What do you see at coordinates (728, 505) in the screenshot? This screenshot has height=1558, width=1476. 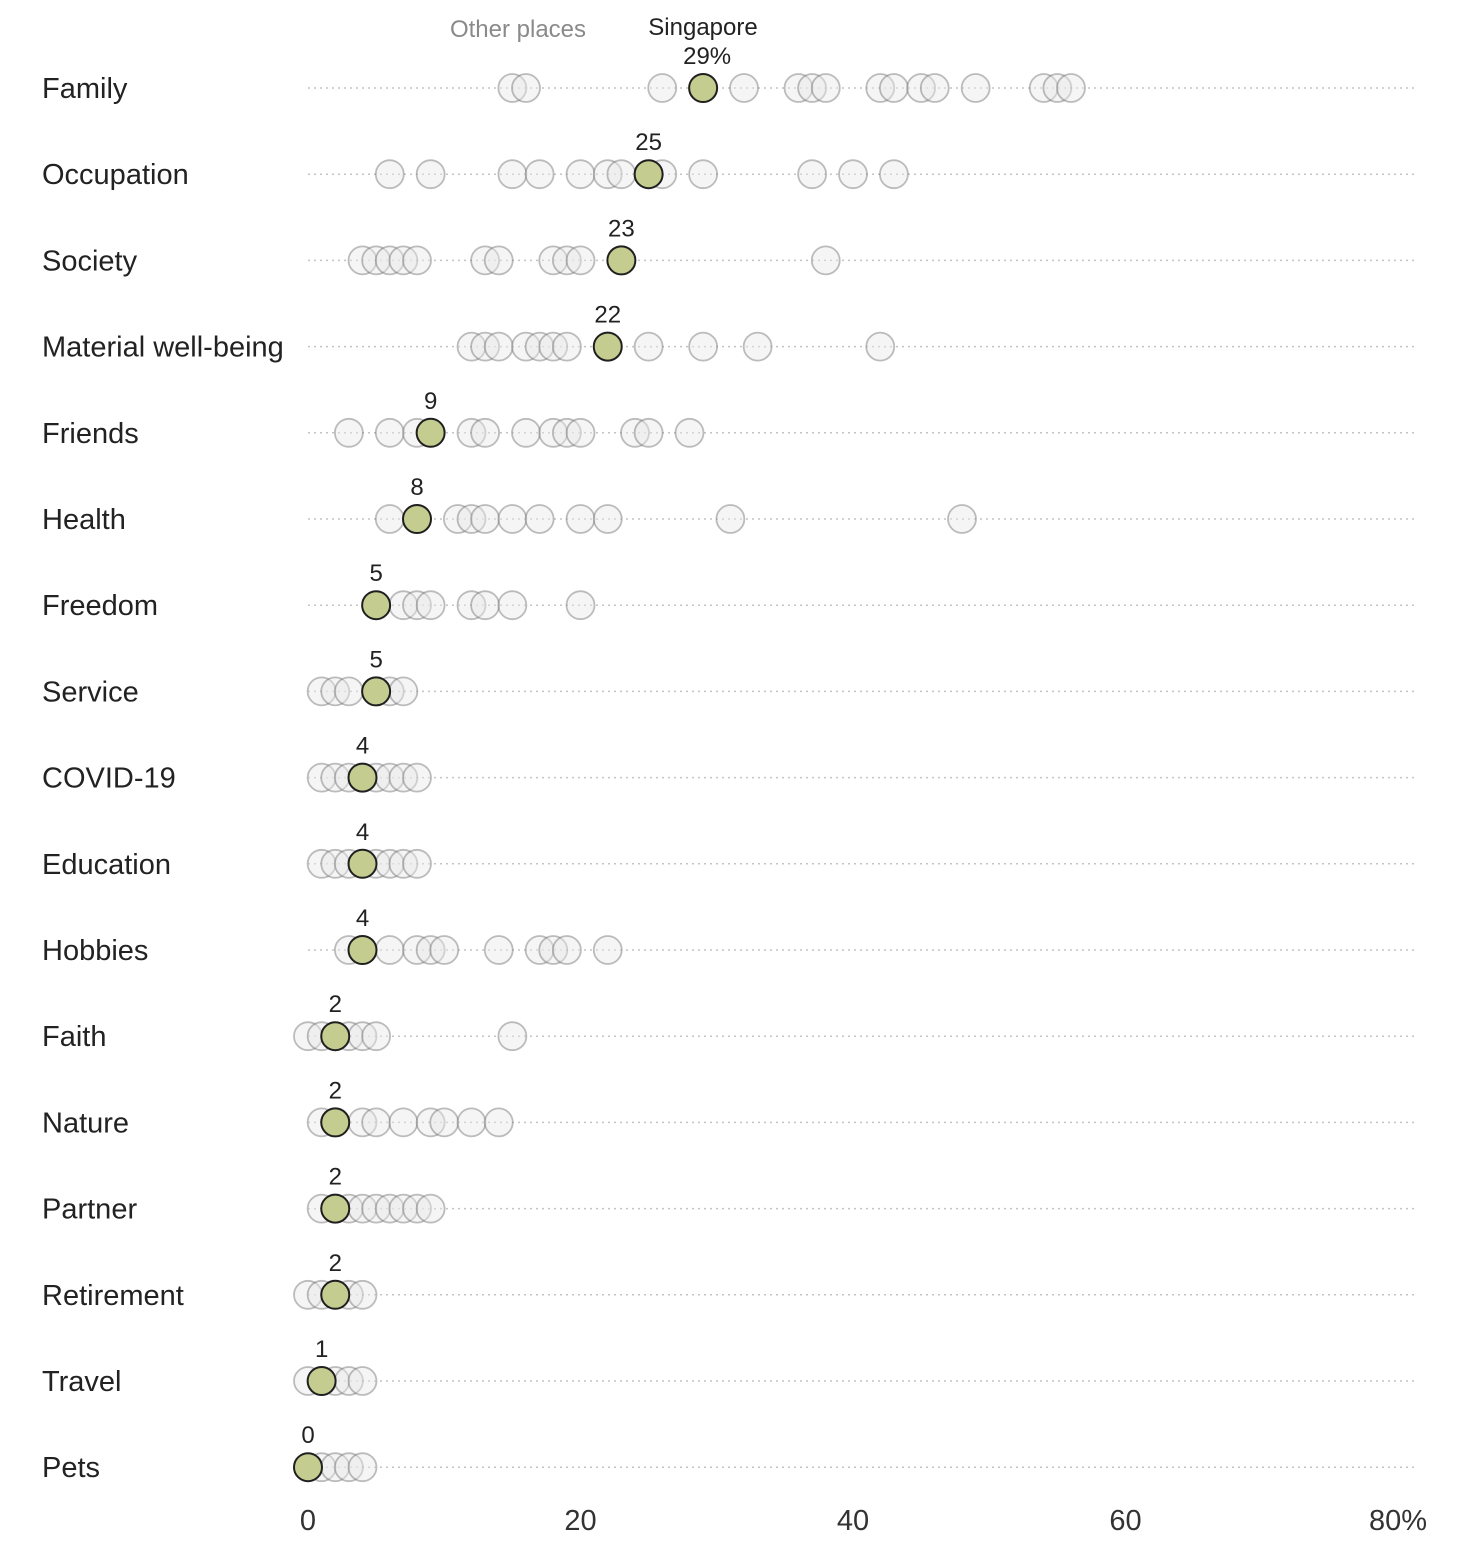 I see `category-row: Health 8` at bounding box center [728, 505].